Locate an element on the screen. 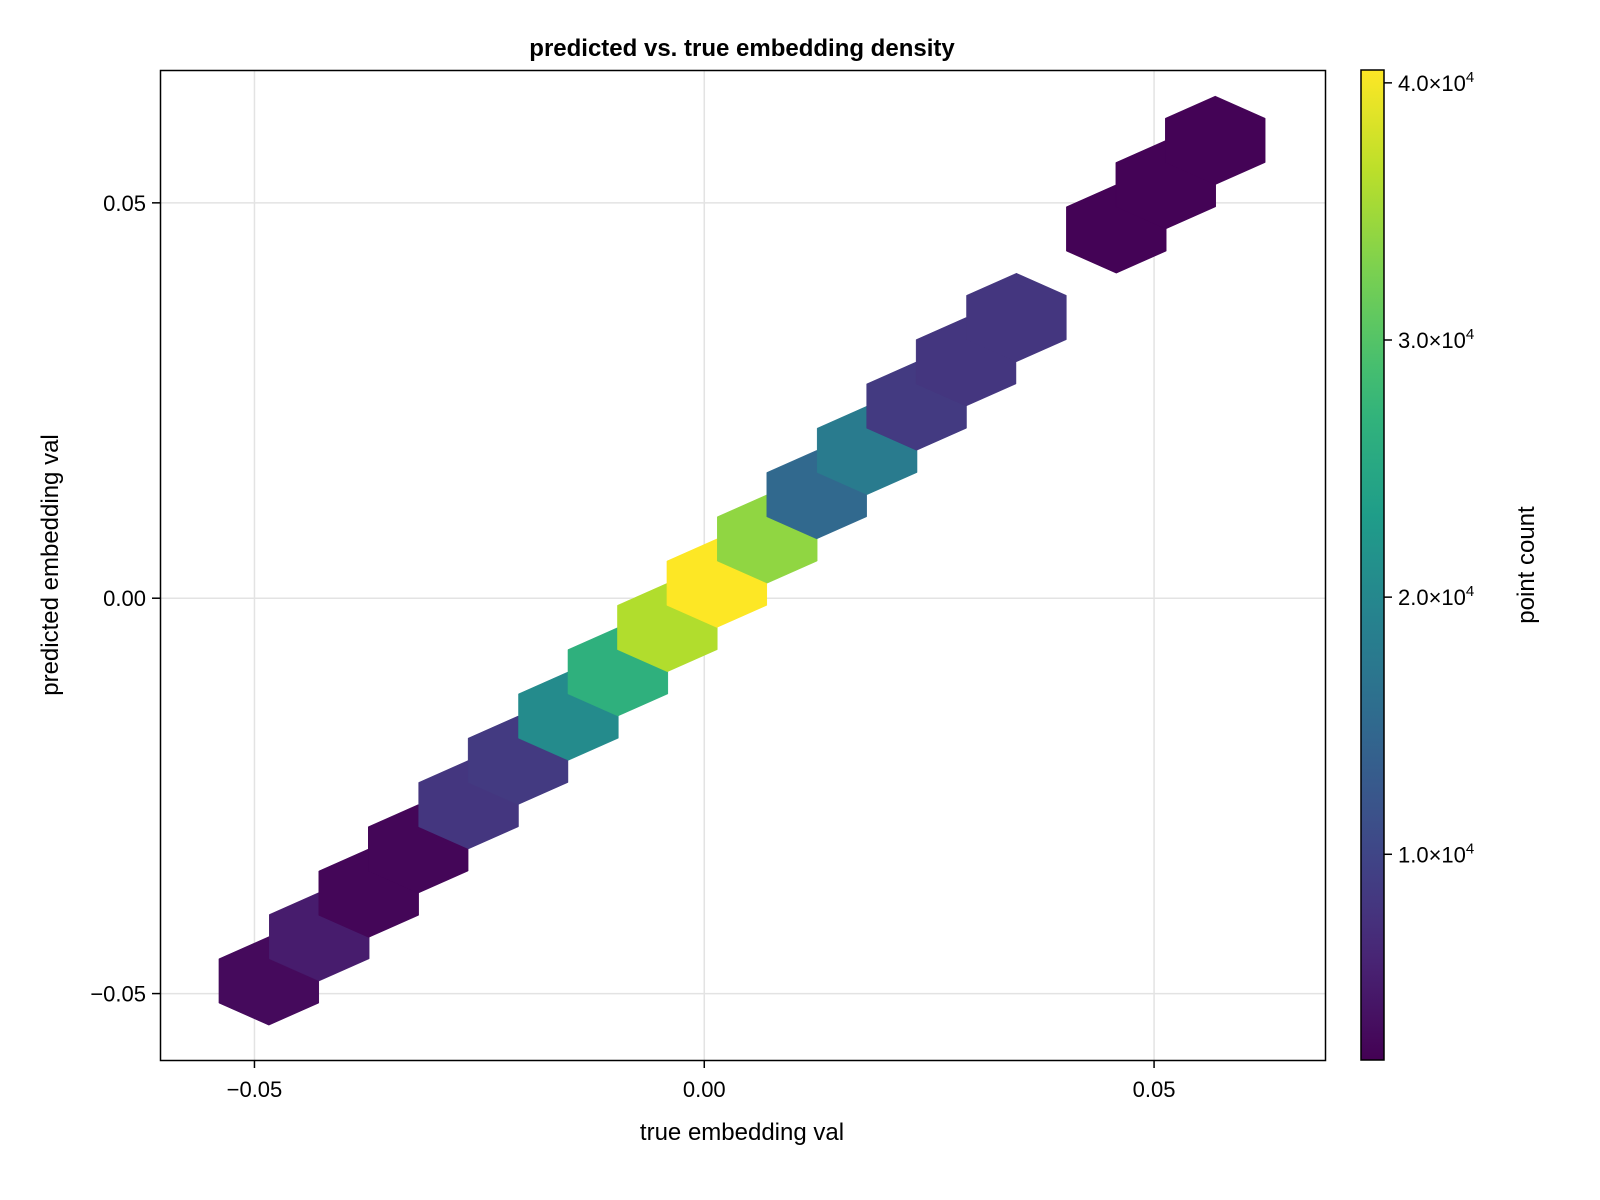 This screenshot has width=1600, height=1200. colorbar-gradient is located at coordinates (1372, 565).